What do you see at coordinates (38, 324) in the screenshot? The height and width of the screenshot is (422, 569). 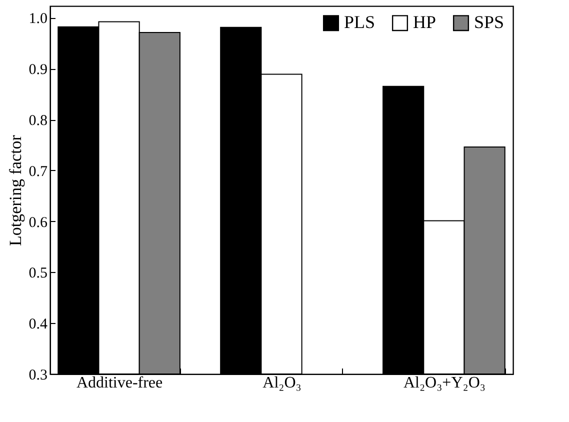 I see `y-tick-label: 0.4` at bounding box center [38, 324].